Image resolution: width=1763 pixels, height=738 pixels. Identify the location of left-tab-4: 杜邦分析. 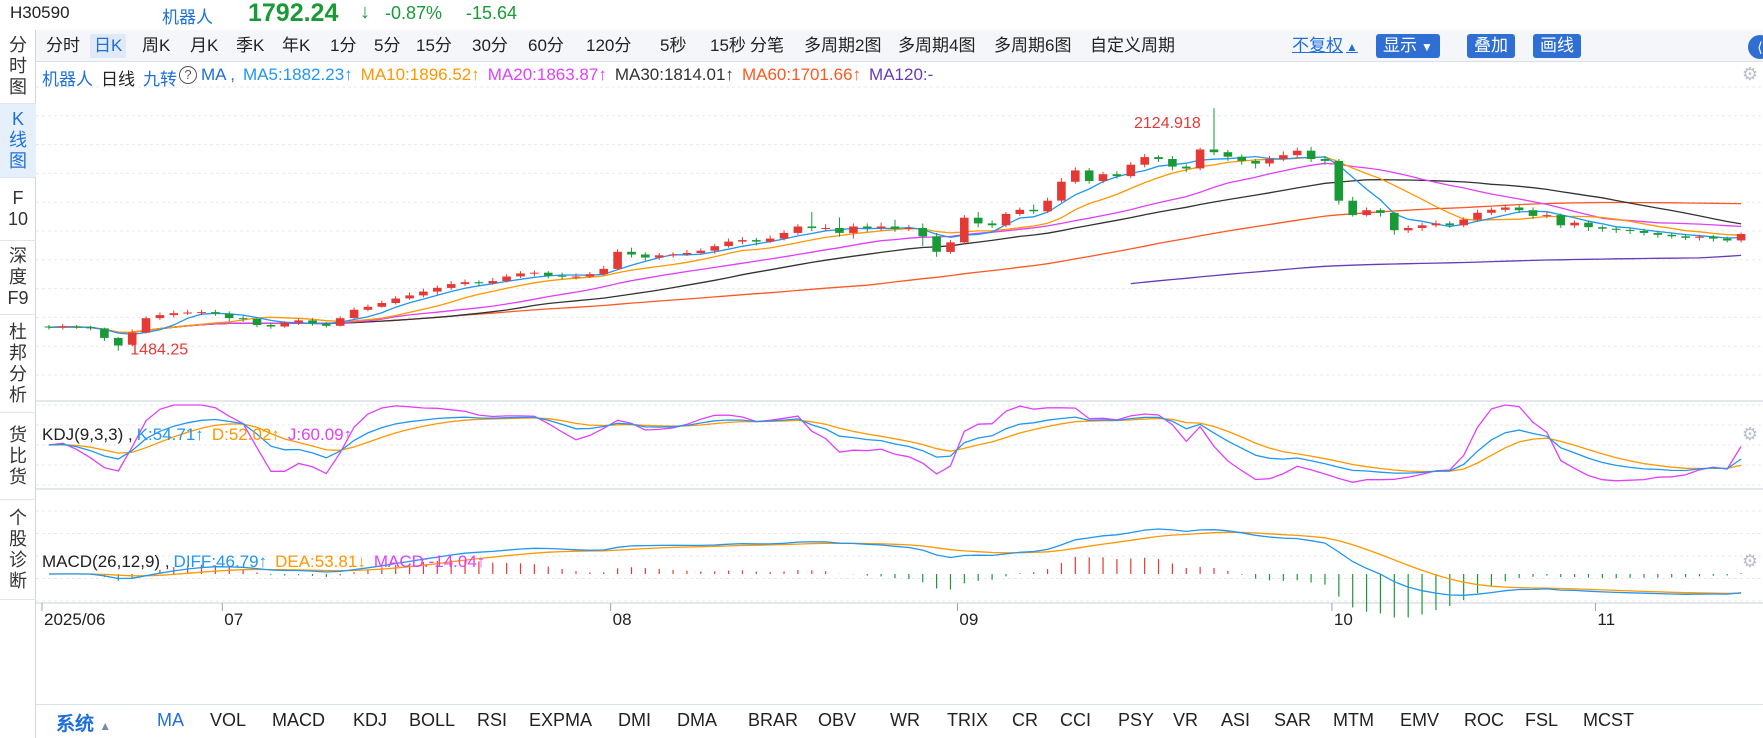
(18, 364).